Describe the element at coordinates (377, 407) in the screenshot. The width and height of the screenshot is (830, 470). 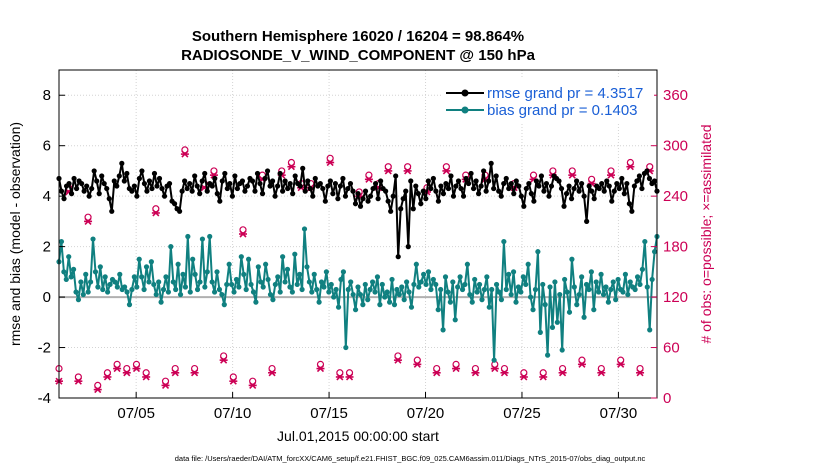
I see `x-axis: 07/05 07/10 07/15 07/20 07/25 07/30` at that location.